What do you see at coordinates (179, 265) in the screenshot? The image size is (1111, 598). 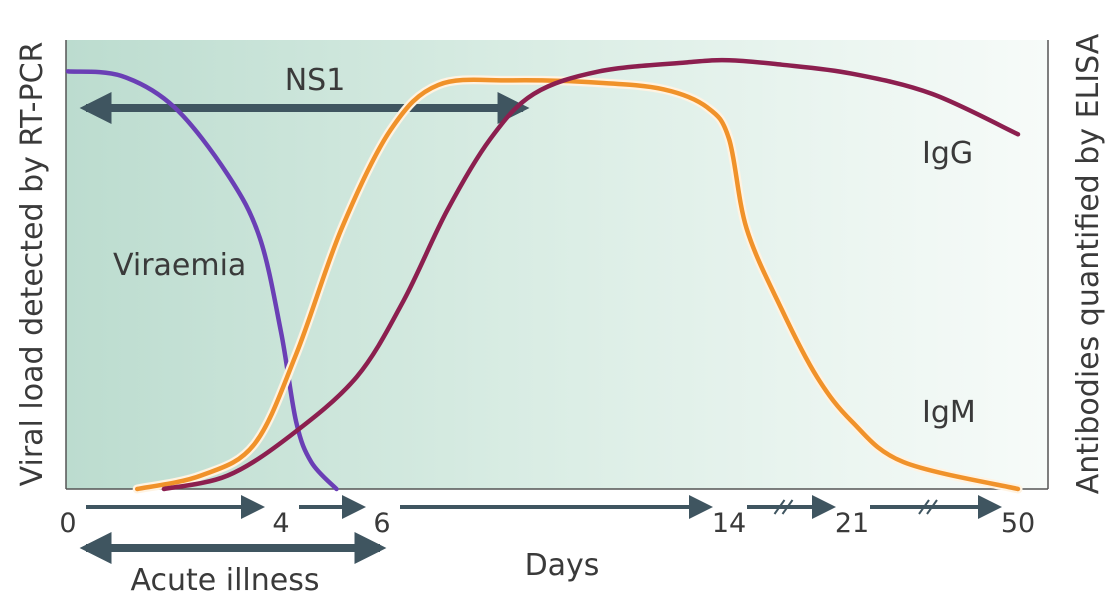 I see `curve-label-viraemia: Viraemia` at bounding box center [179, 265].